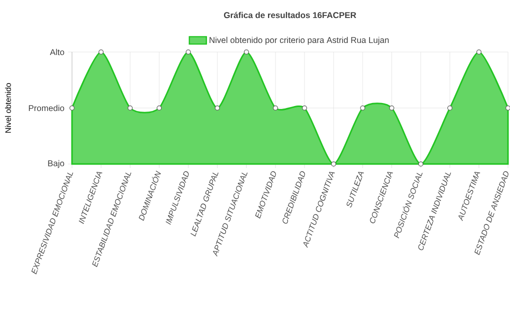 The width and height of the screenshot is (510, 328). Describe the element at coordinates (46, 108) in the screenshot. I see `text: Promedio` at that location.